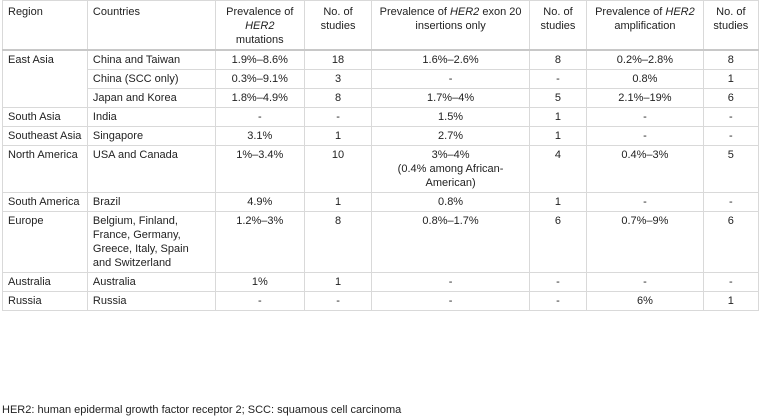  What do you see at coordinates (45, 117) in the screenshot?
I see `region-cell: South Asia` at bounding box center [45, 117].